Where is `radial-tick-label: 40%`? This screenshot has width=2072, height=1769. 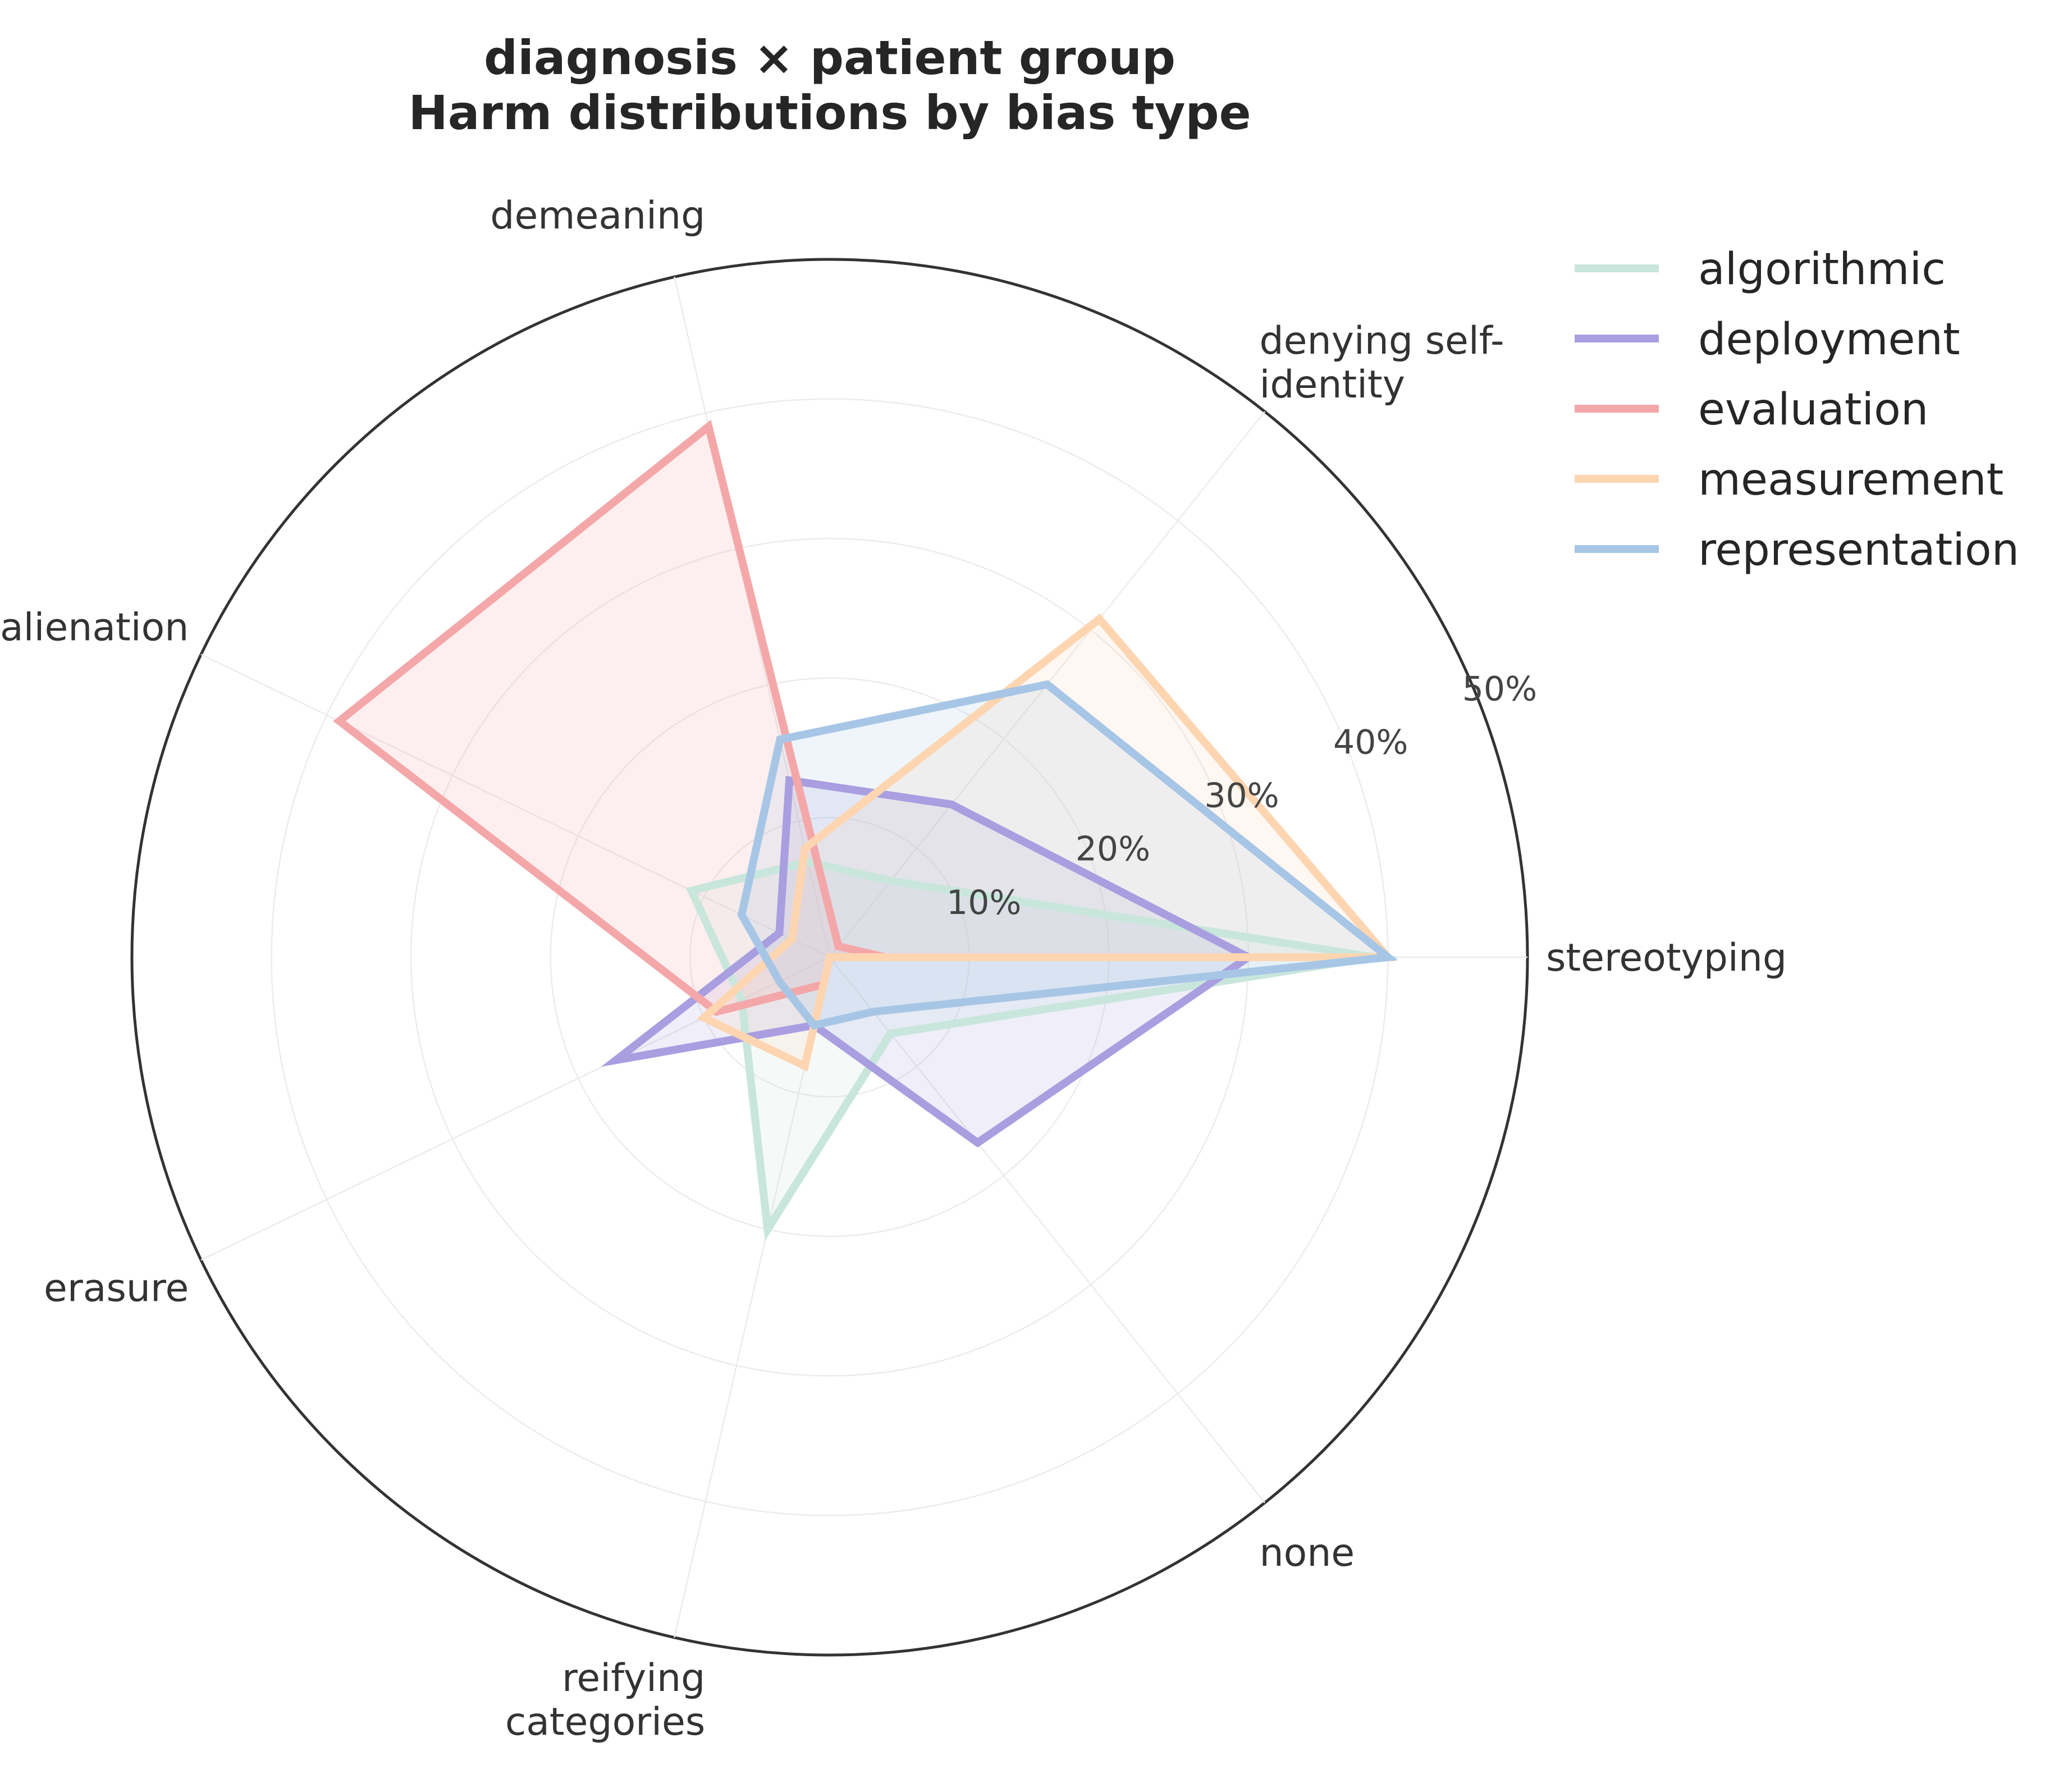 radial-tick-label: 40% is located at coordinates (1371, 743).